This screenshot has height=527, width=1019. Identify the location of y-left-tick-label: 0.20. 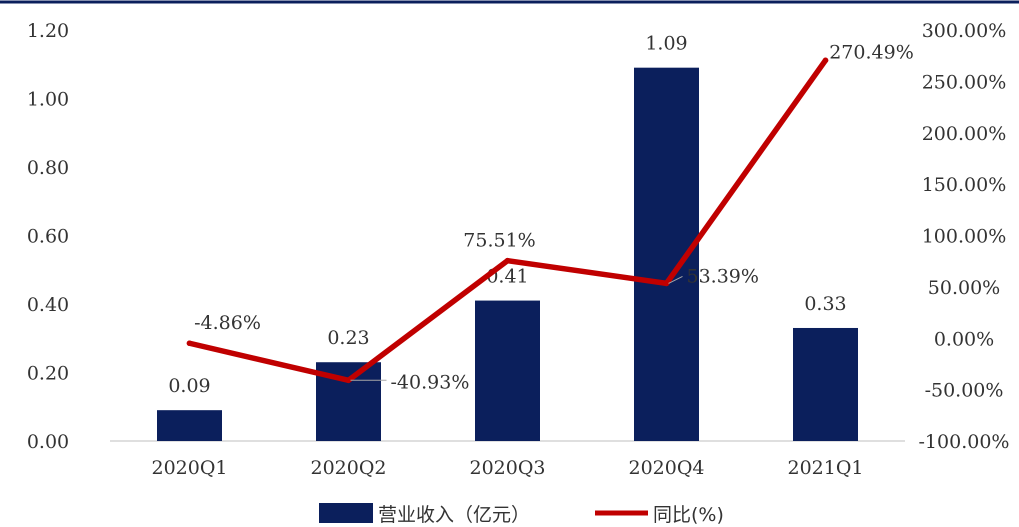
(48, 374).